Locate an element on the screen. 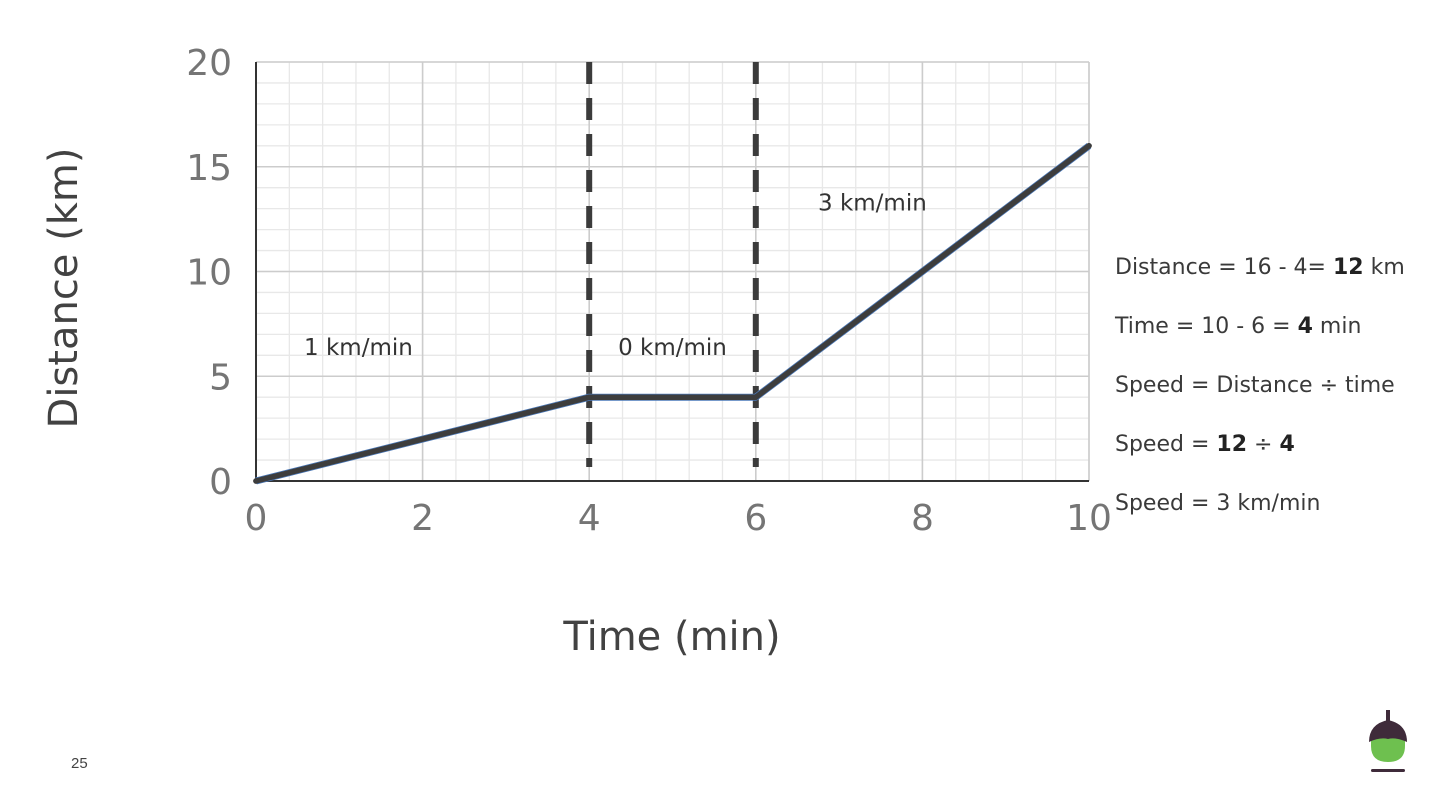  y-tick-label: 0 is located at coordinates (220, 482).